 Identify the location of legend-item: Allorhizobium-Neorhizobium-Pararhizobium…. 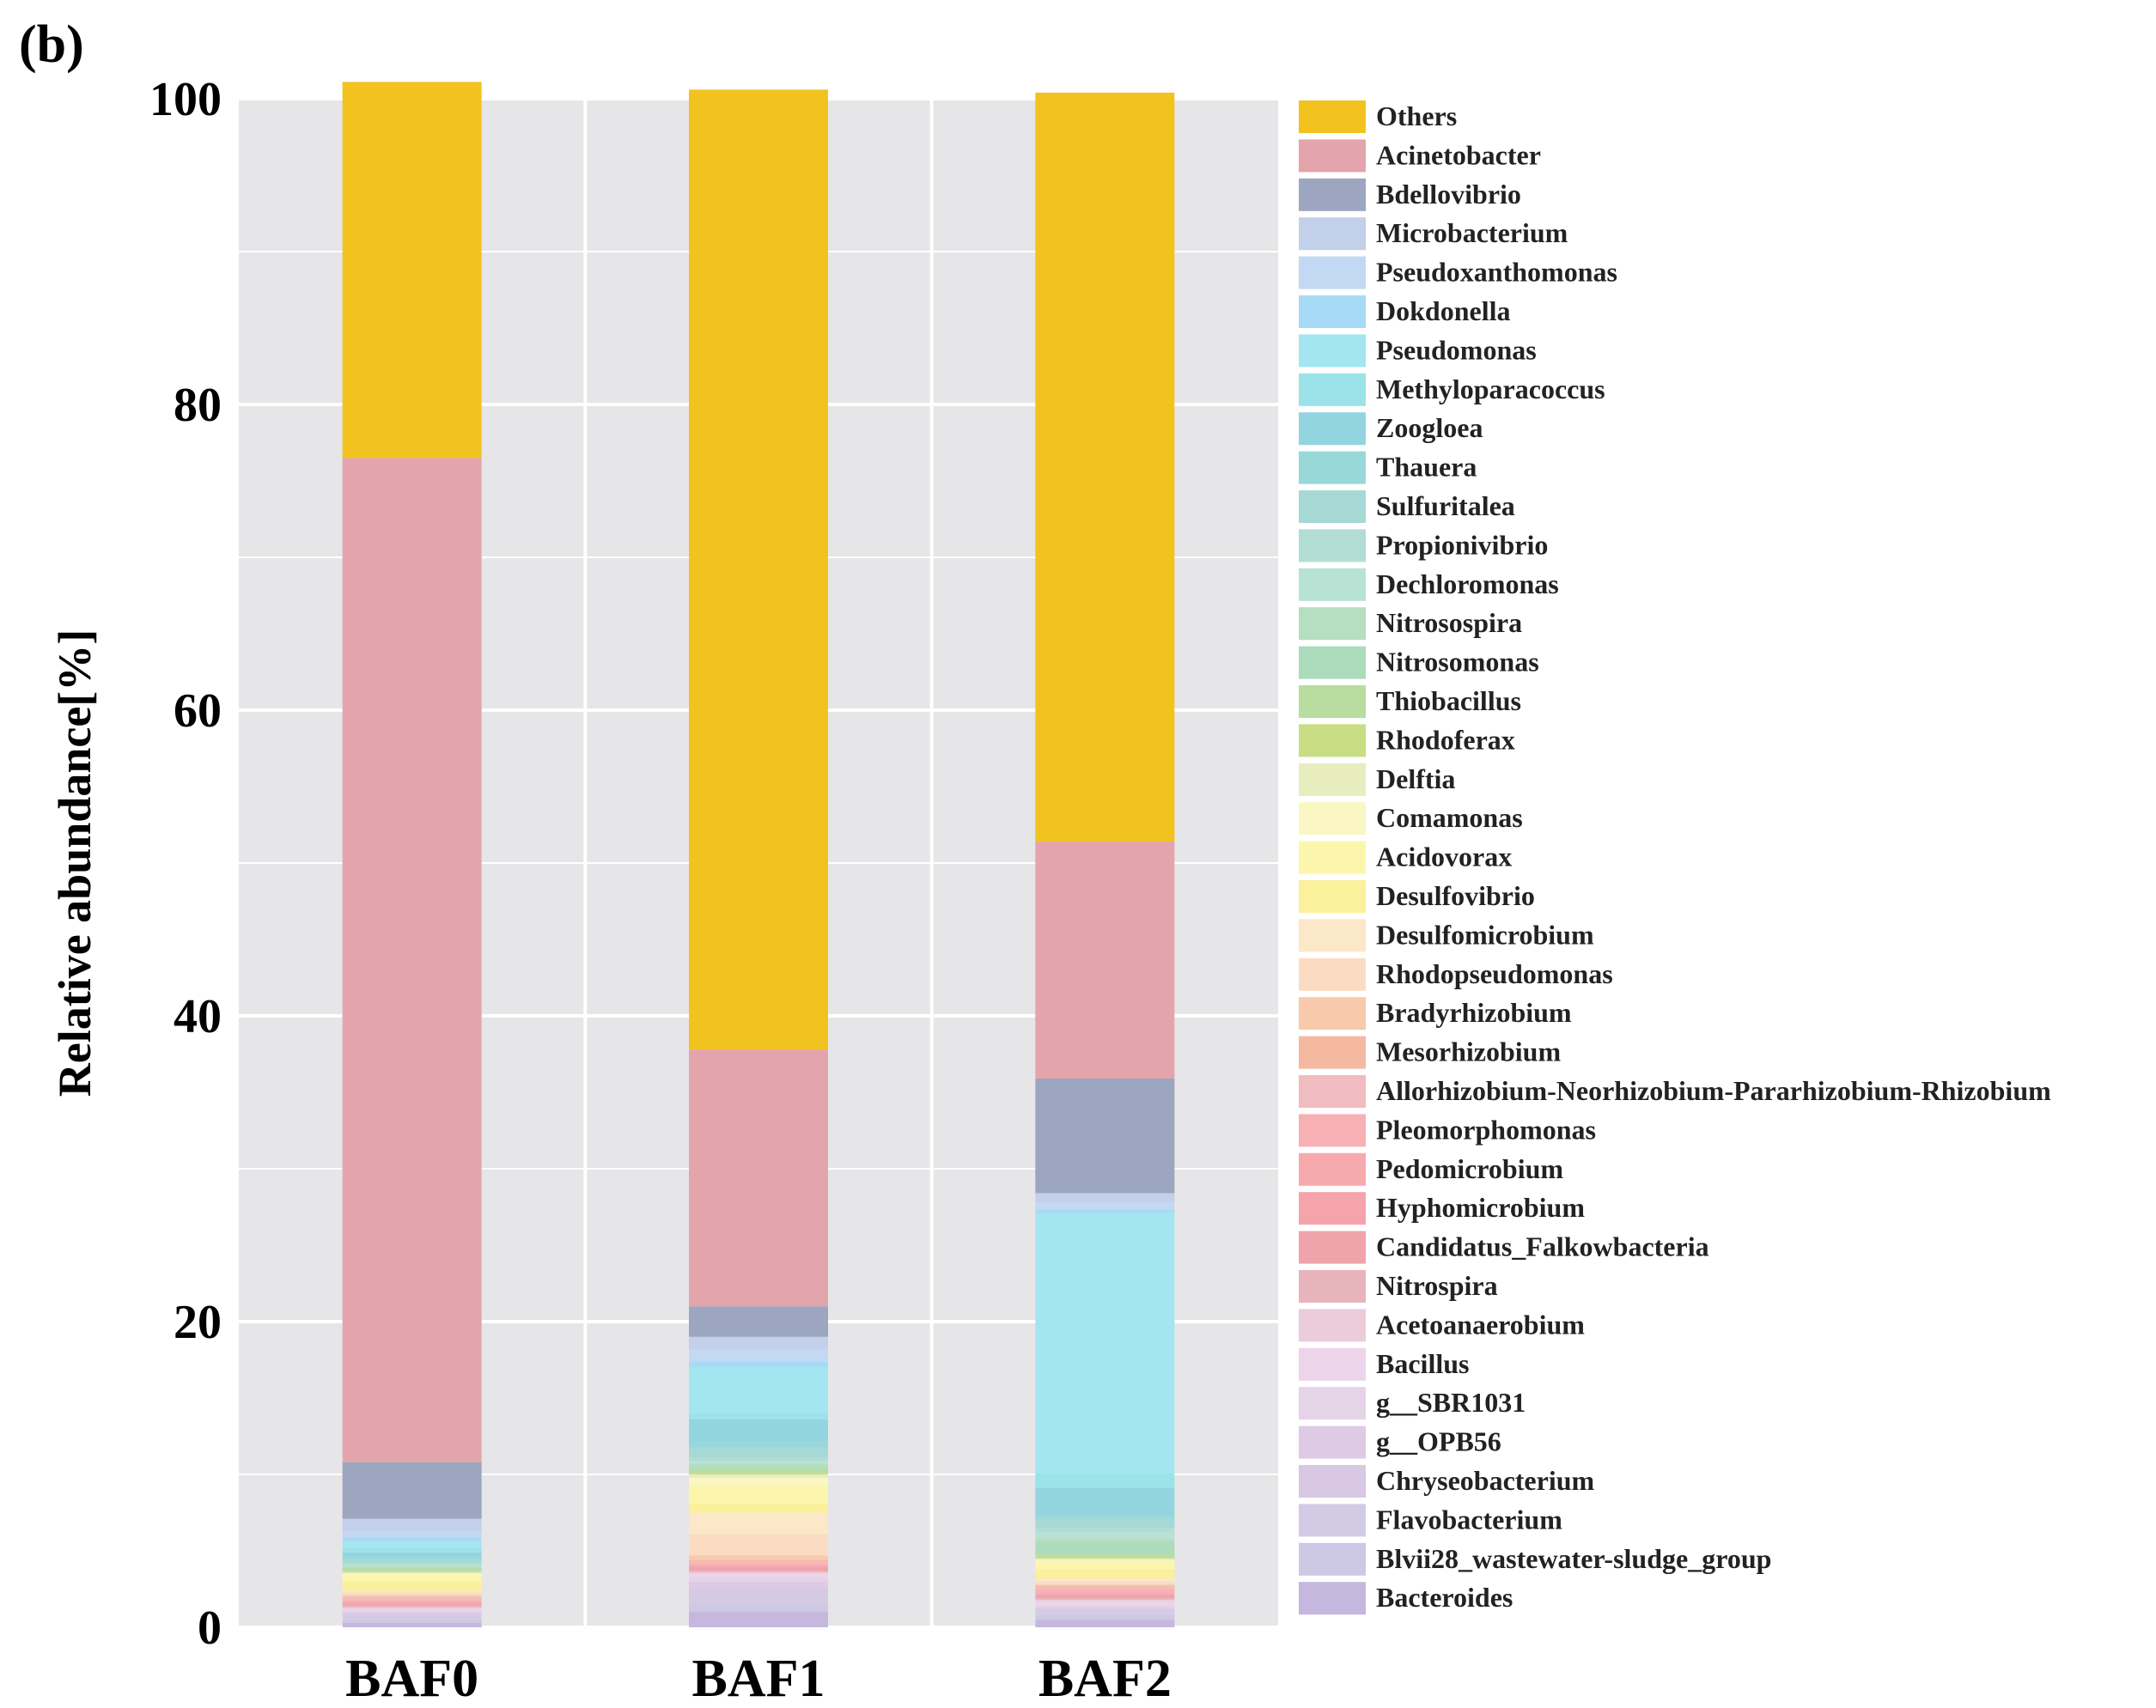
(1675, 1091).